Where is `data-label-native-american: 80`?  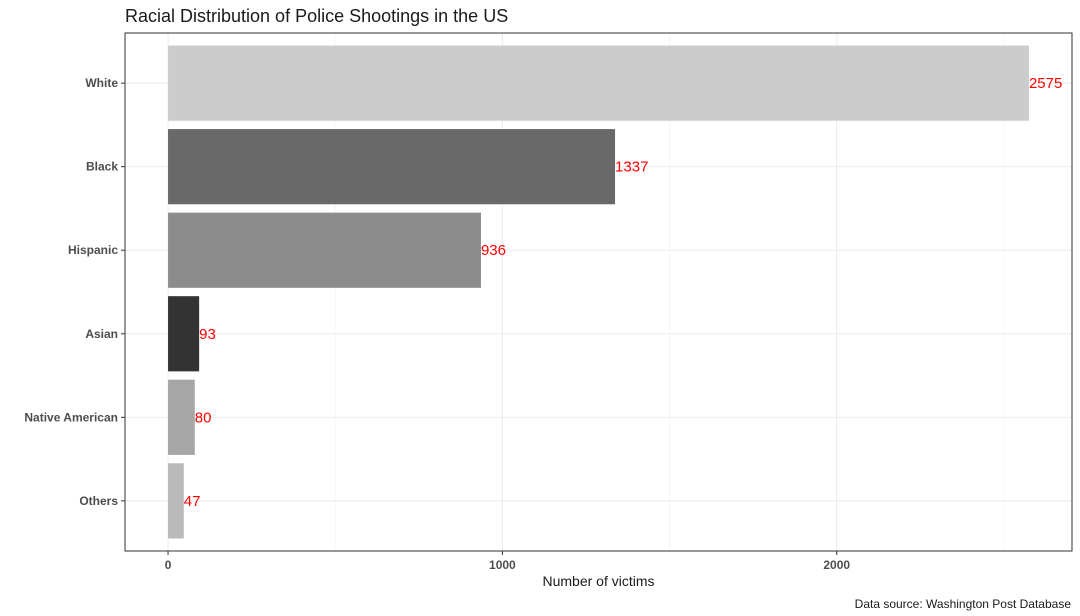 data-label-native-american: 80 is located at coordinates (203, 417).